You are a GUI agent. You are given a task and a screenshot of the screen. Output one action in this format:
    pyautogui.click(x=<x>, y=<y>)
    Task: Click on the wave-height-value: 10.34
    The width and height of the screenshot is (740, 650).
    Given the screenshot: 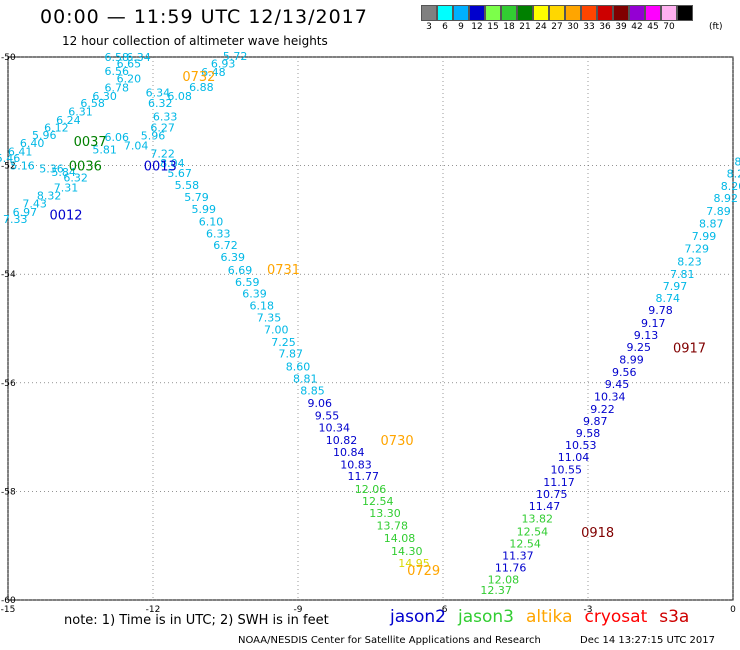 What is the action you would take?
    pyautogui.click(x=335, y=427)
    